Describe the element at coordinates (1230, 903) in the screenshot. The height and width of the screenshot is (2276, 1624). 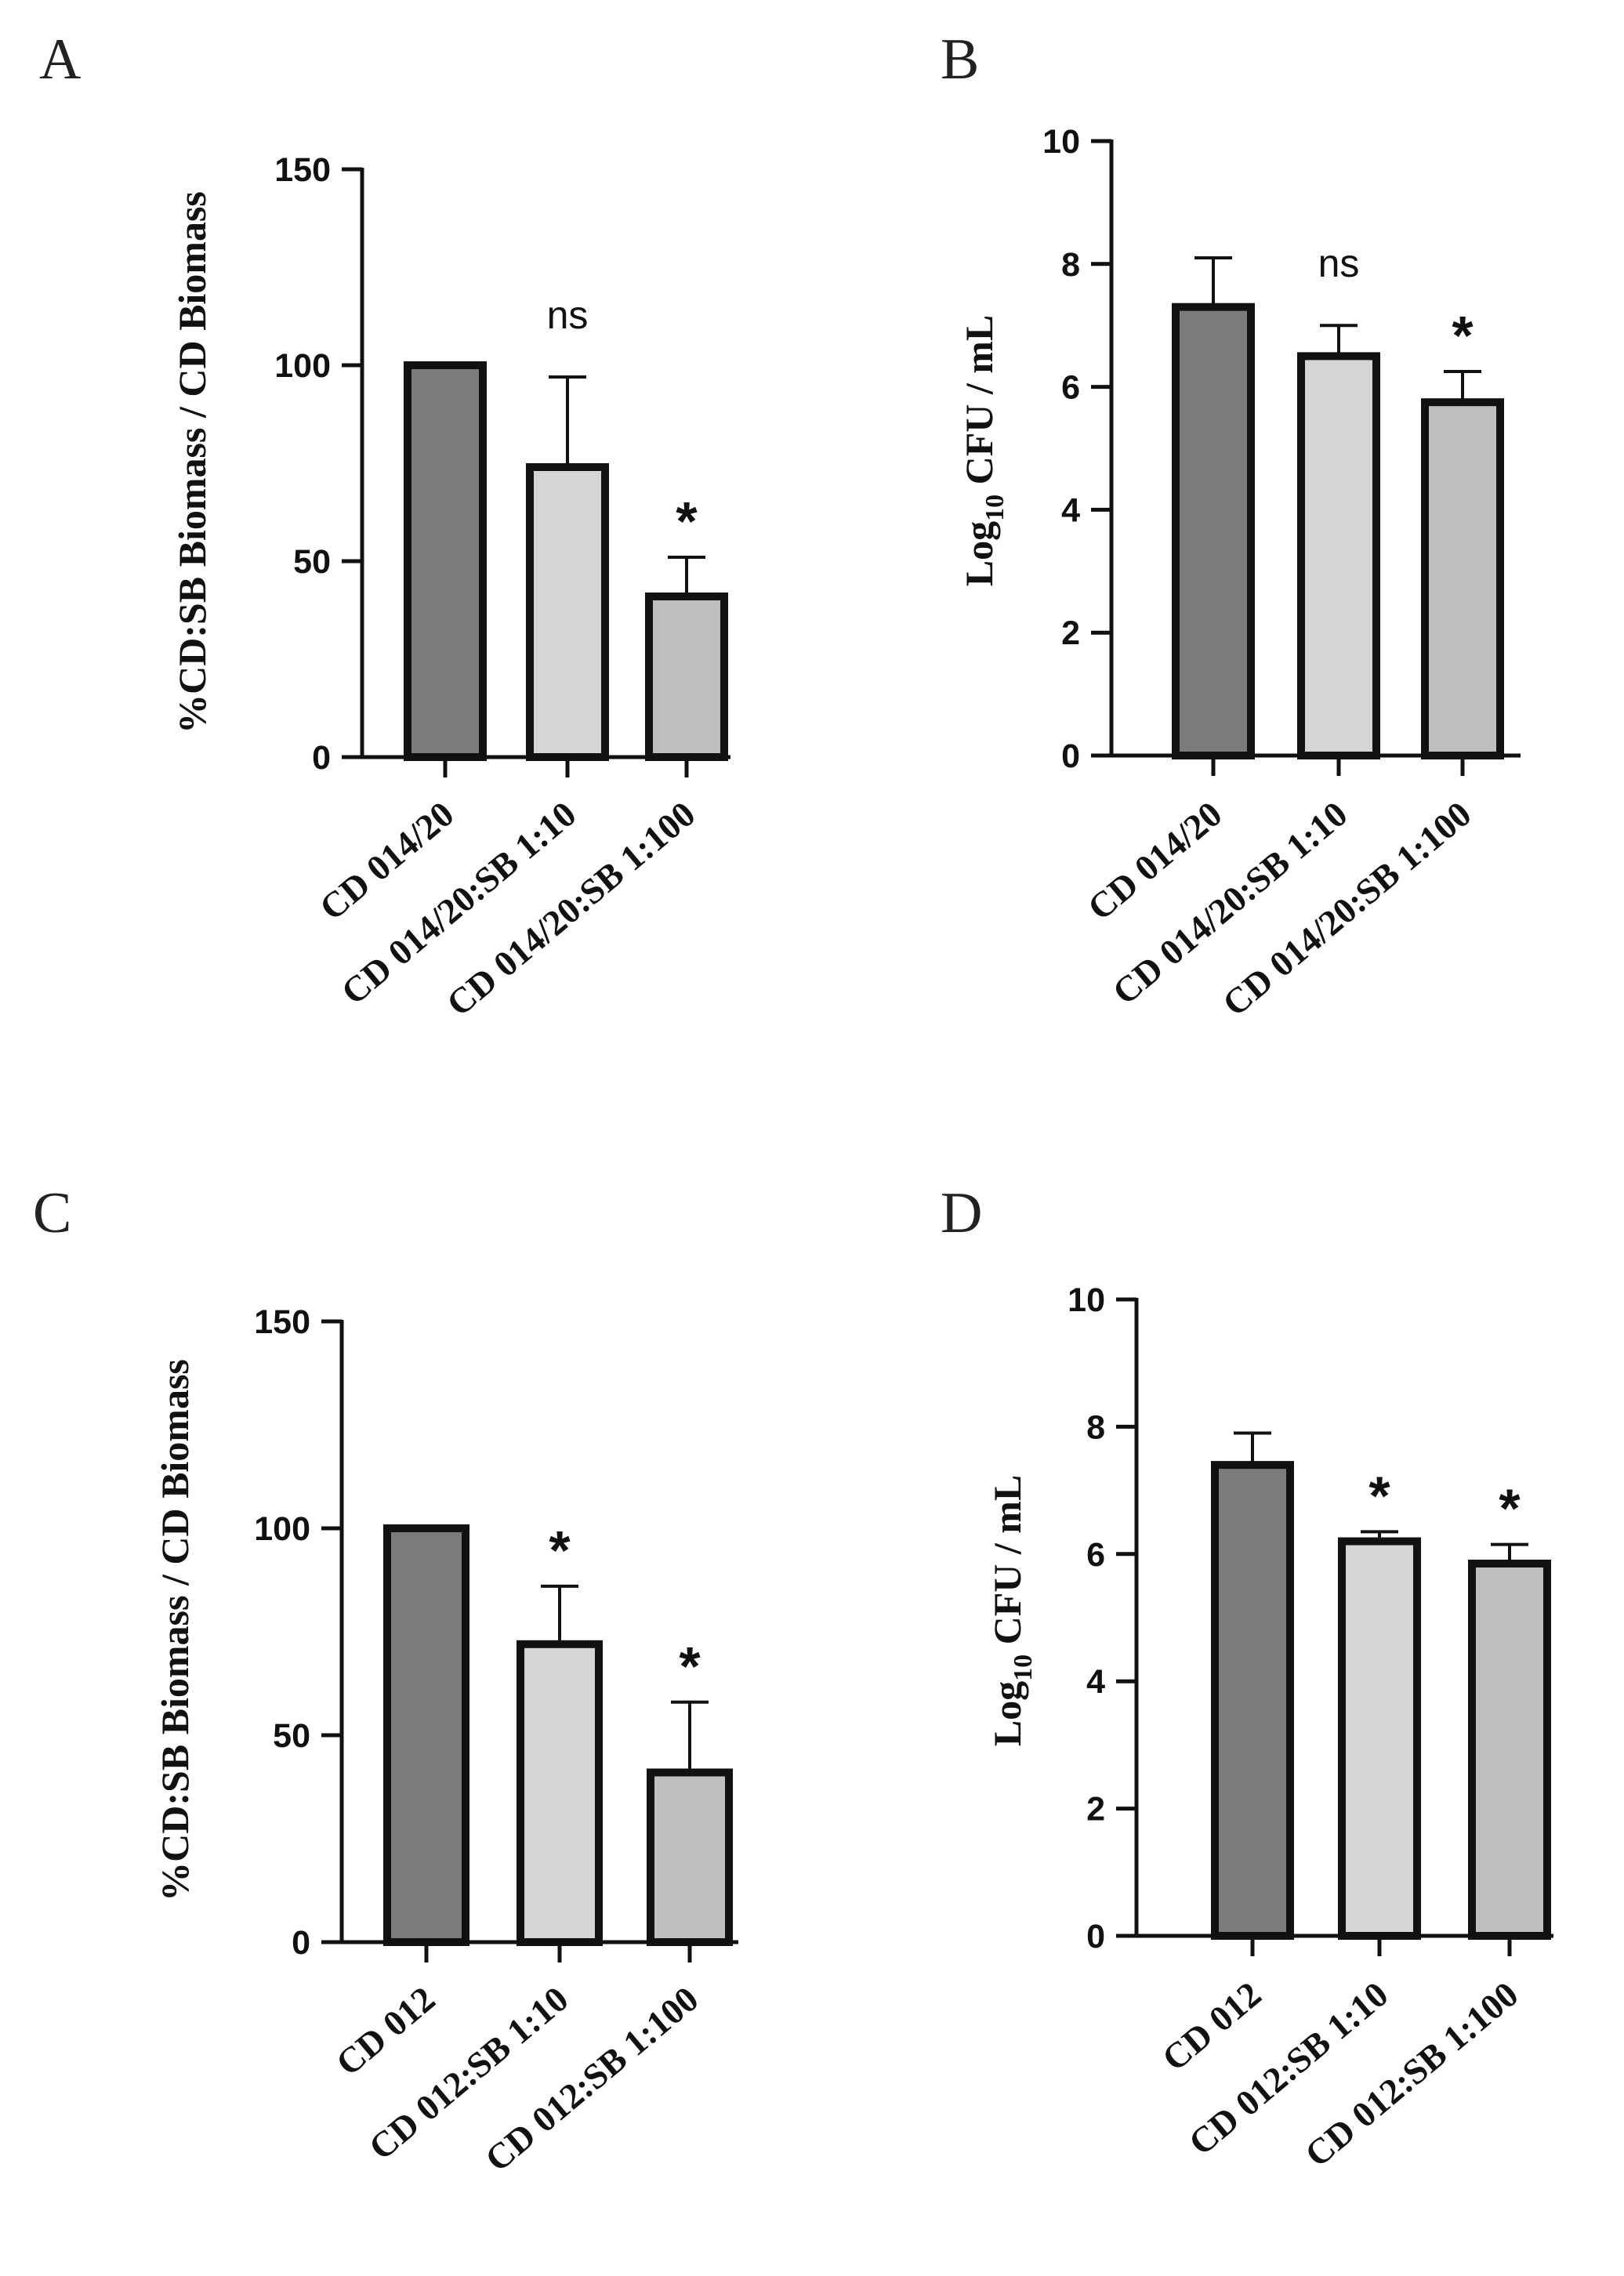
I see `x-tick-label: CD 014/20:SB 1:10` at that location.